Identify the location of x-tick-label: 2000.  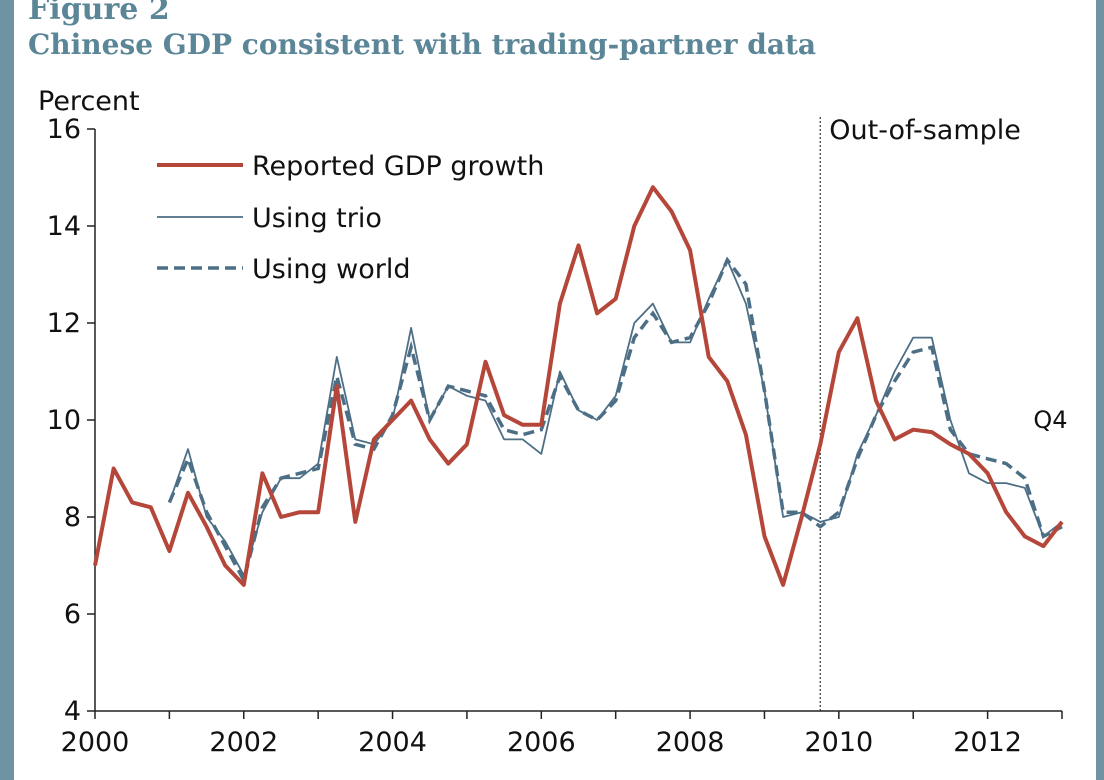
(95, 742).